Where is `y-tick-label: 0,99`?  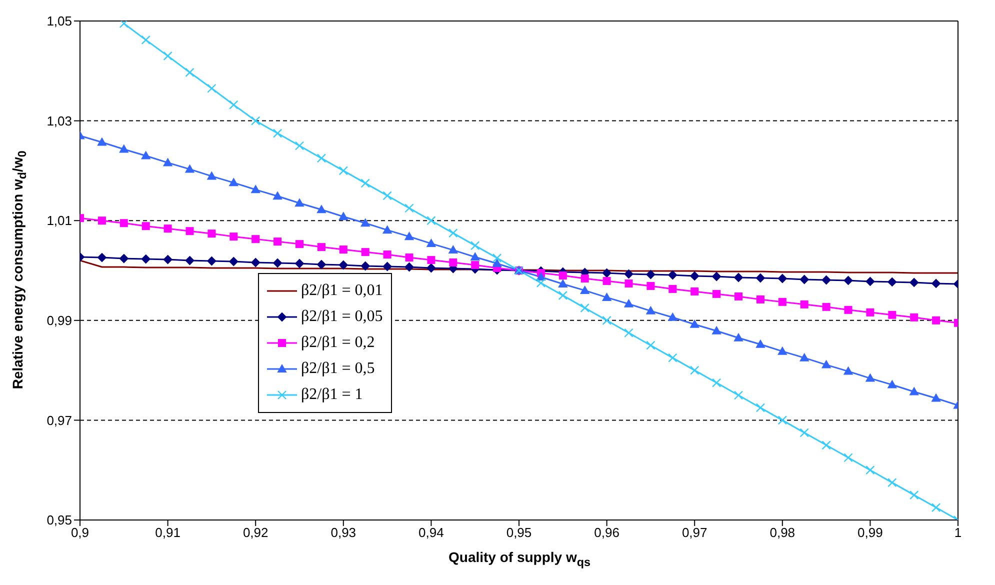
y-tick-label: 0,99 is located at coordinates (59, 320).